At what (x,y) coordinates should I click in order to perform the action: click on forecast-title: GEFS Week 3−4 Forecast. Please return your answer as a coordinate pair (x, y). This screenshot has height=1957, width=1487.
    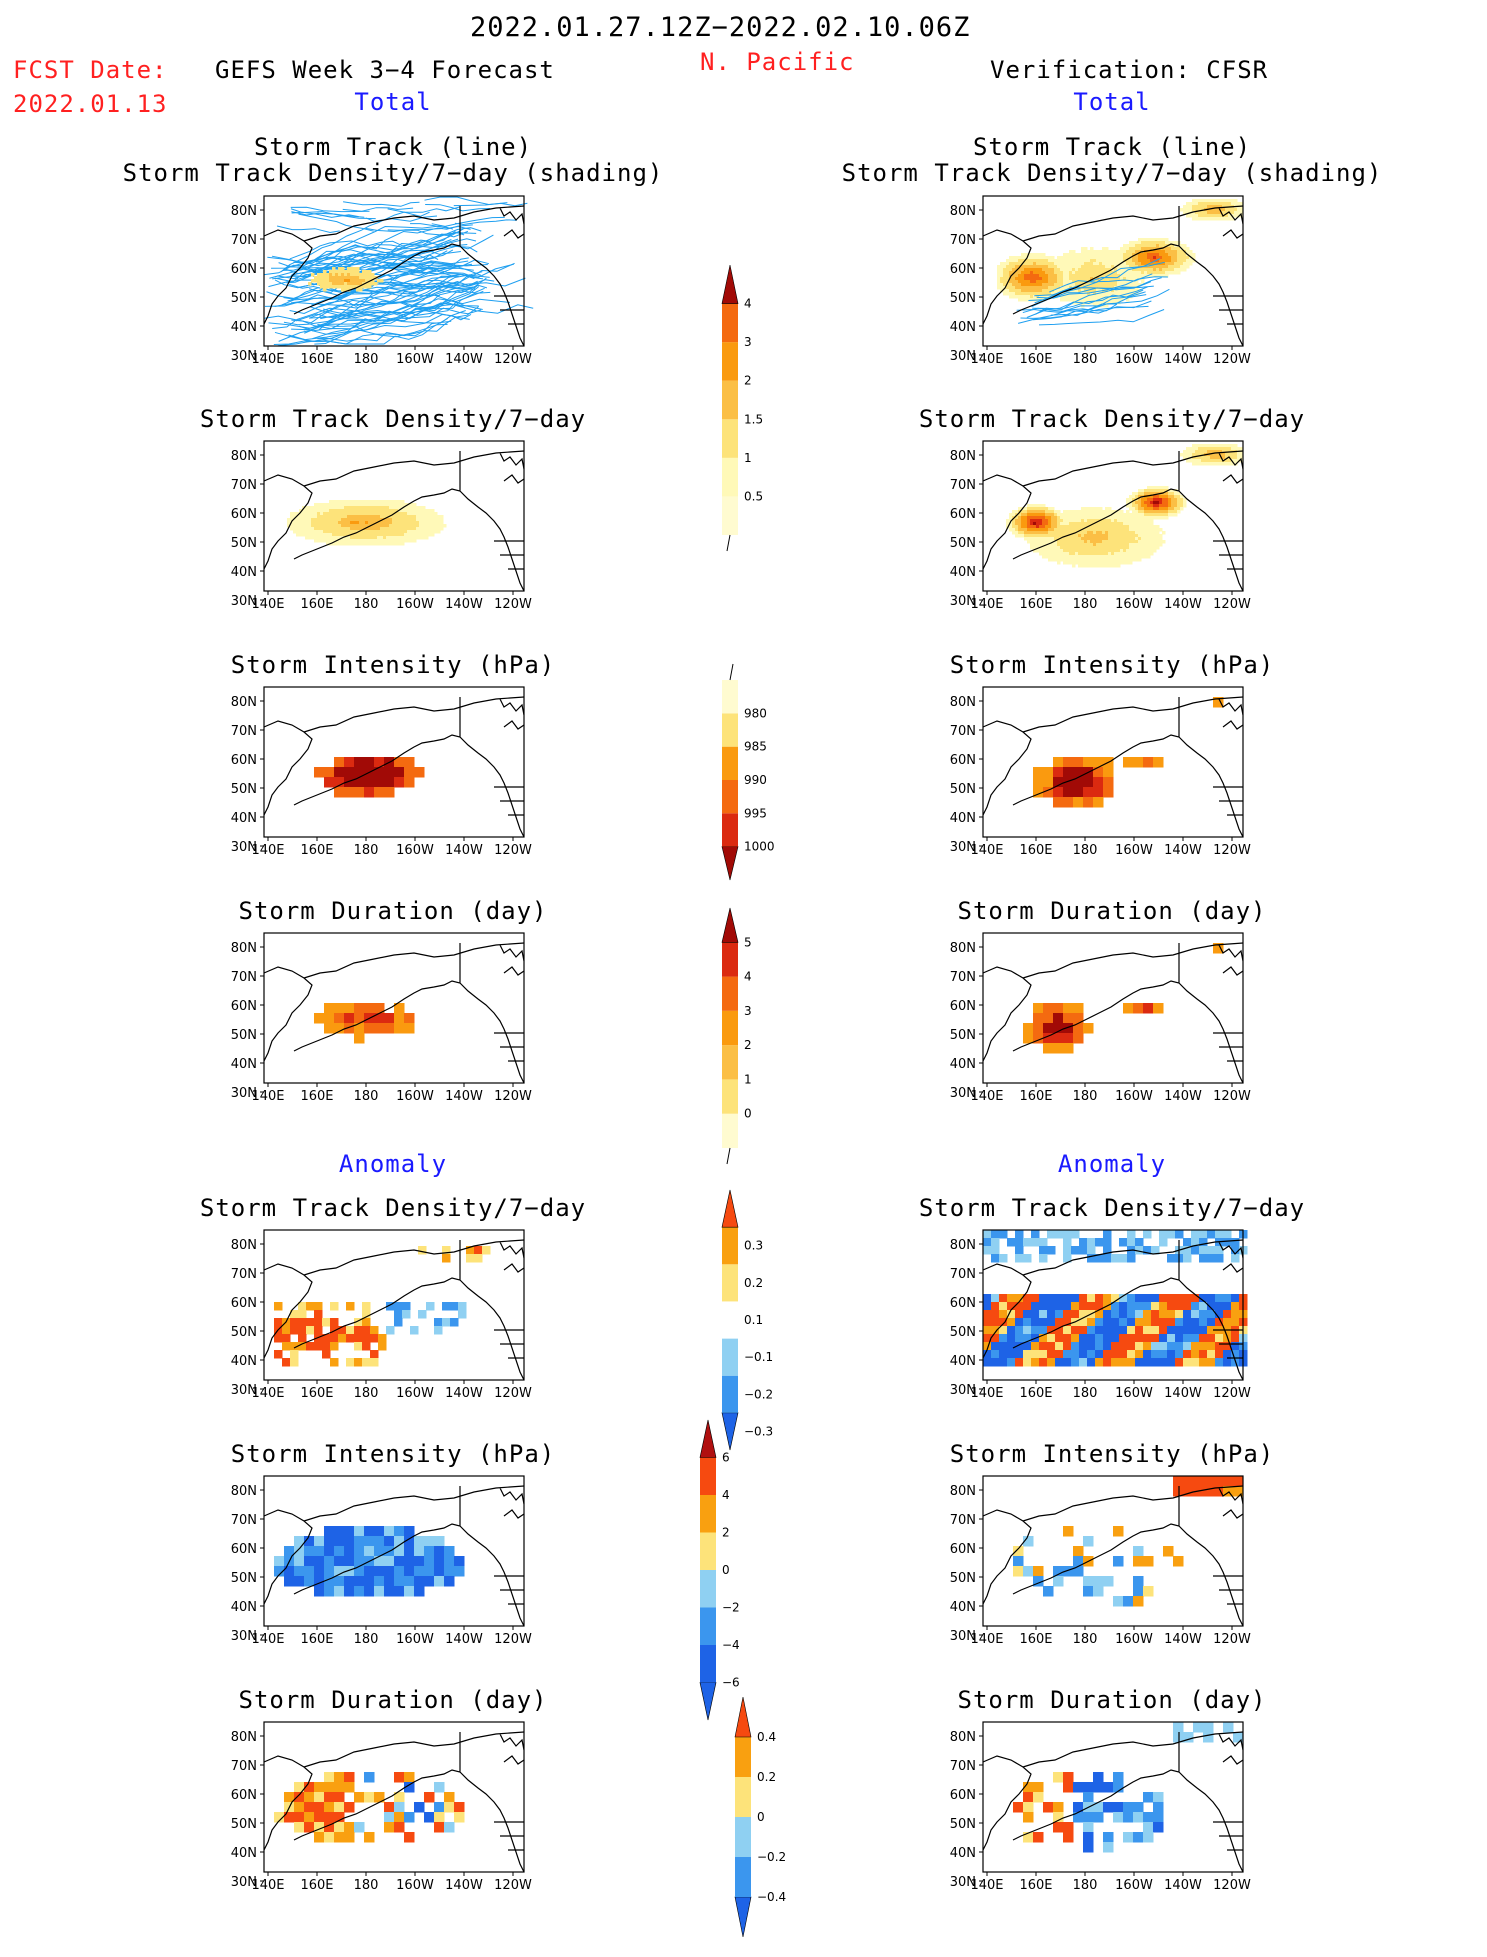
    Looking at the image, I should click on (385, 70).